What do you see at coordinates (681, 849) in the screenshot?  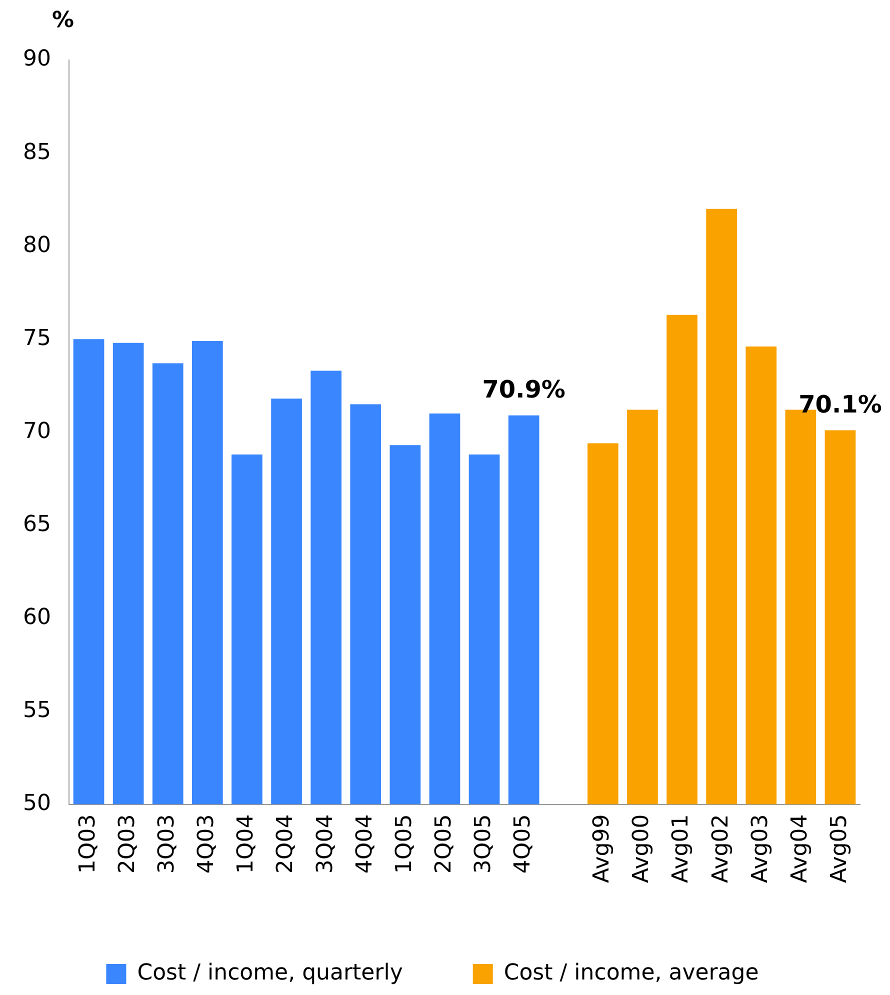 I see `x-tick-label: Avg01` at bounding box center [681, 849].